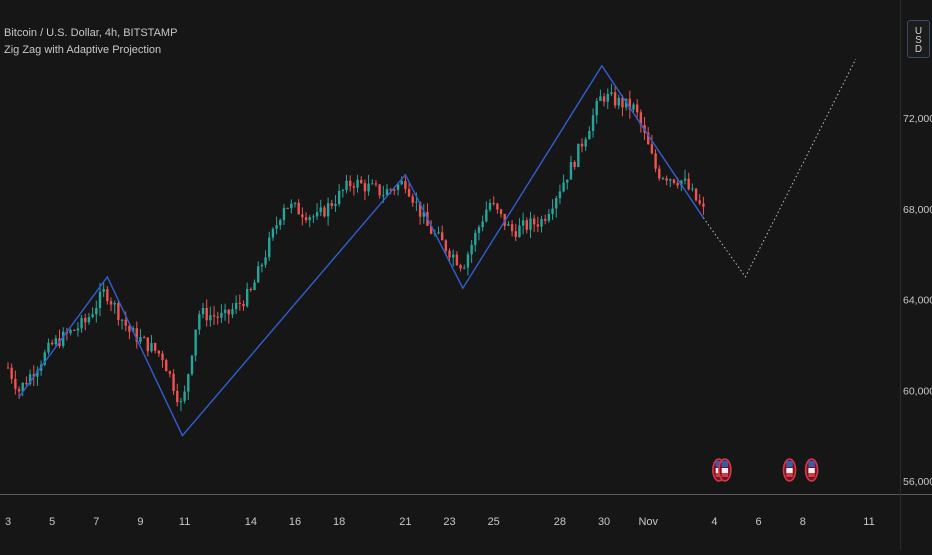 The image size is (932, 555). What do you see at coordinates (918, 39) in the screenshot?
I see `currency-button: USD` at bounding box center [918, 39].